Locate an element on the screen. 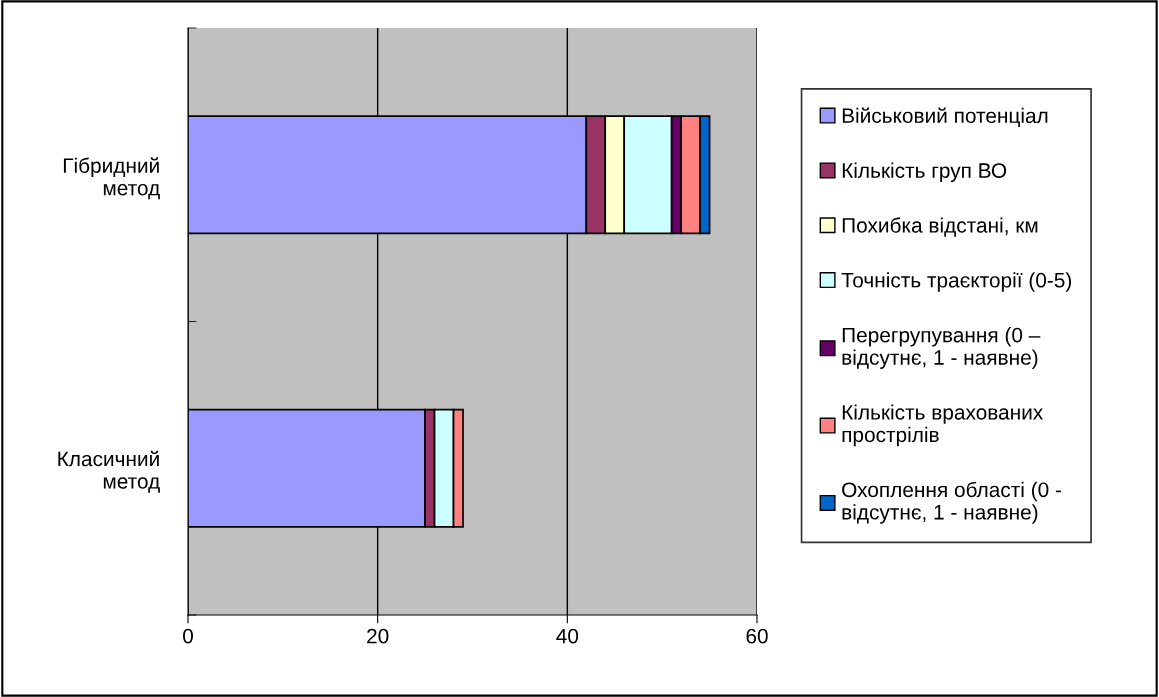 The image size is (1159, 697). legend-label: Військовий потенціал is located at coordinates (945, 117).